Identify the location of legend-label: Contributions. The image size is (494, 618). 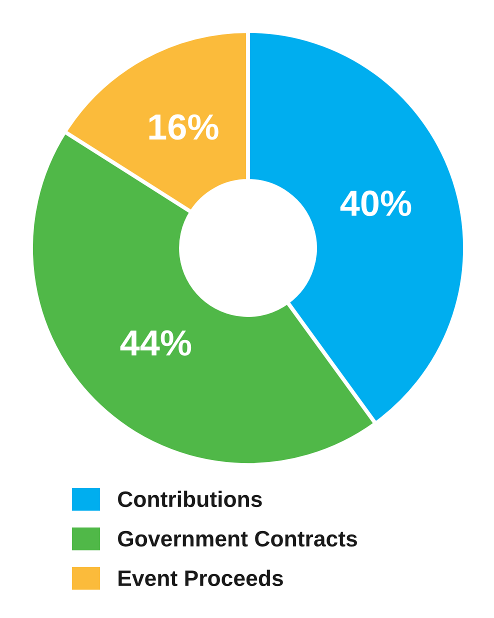
(190, 499).